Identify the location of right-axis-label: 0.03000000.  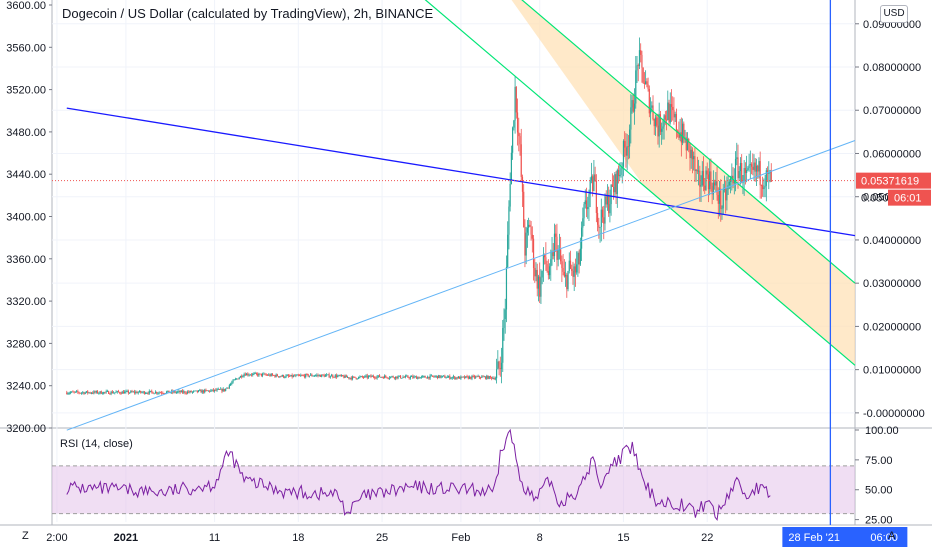
(892, 284).